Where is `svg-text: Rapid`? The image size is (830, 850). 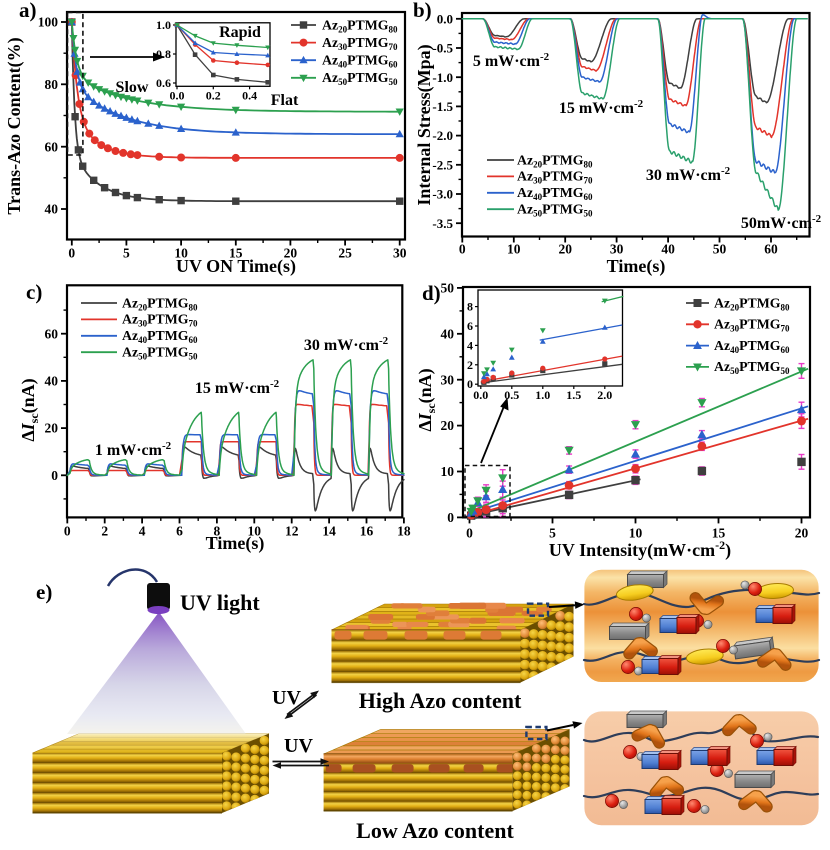 svg-text: Rapid is located at coordinates (240, 32).